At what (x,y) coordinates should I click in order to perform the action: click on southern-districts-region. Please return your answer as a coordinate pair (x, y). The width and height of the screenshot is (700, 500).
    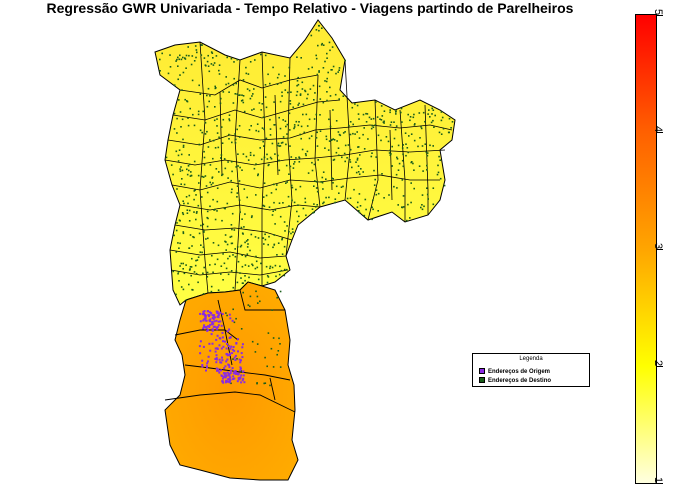
    Looking at the image, I should click on (231, 381).